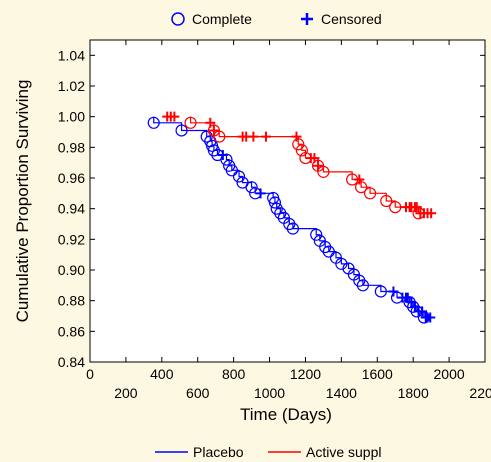 This screenshot has height=462, width=491. I want to click on legend-complete-marker, so click(178, 19).